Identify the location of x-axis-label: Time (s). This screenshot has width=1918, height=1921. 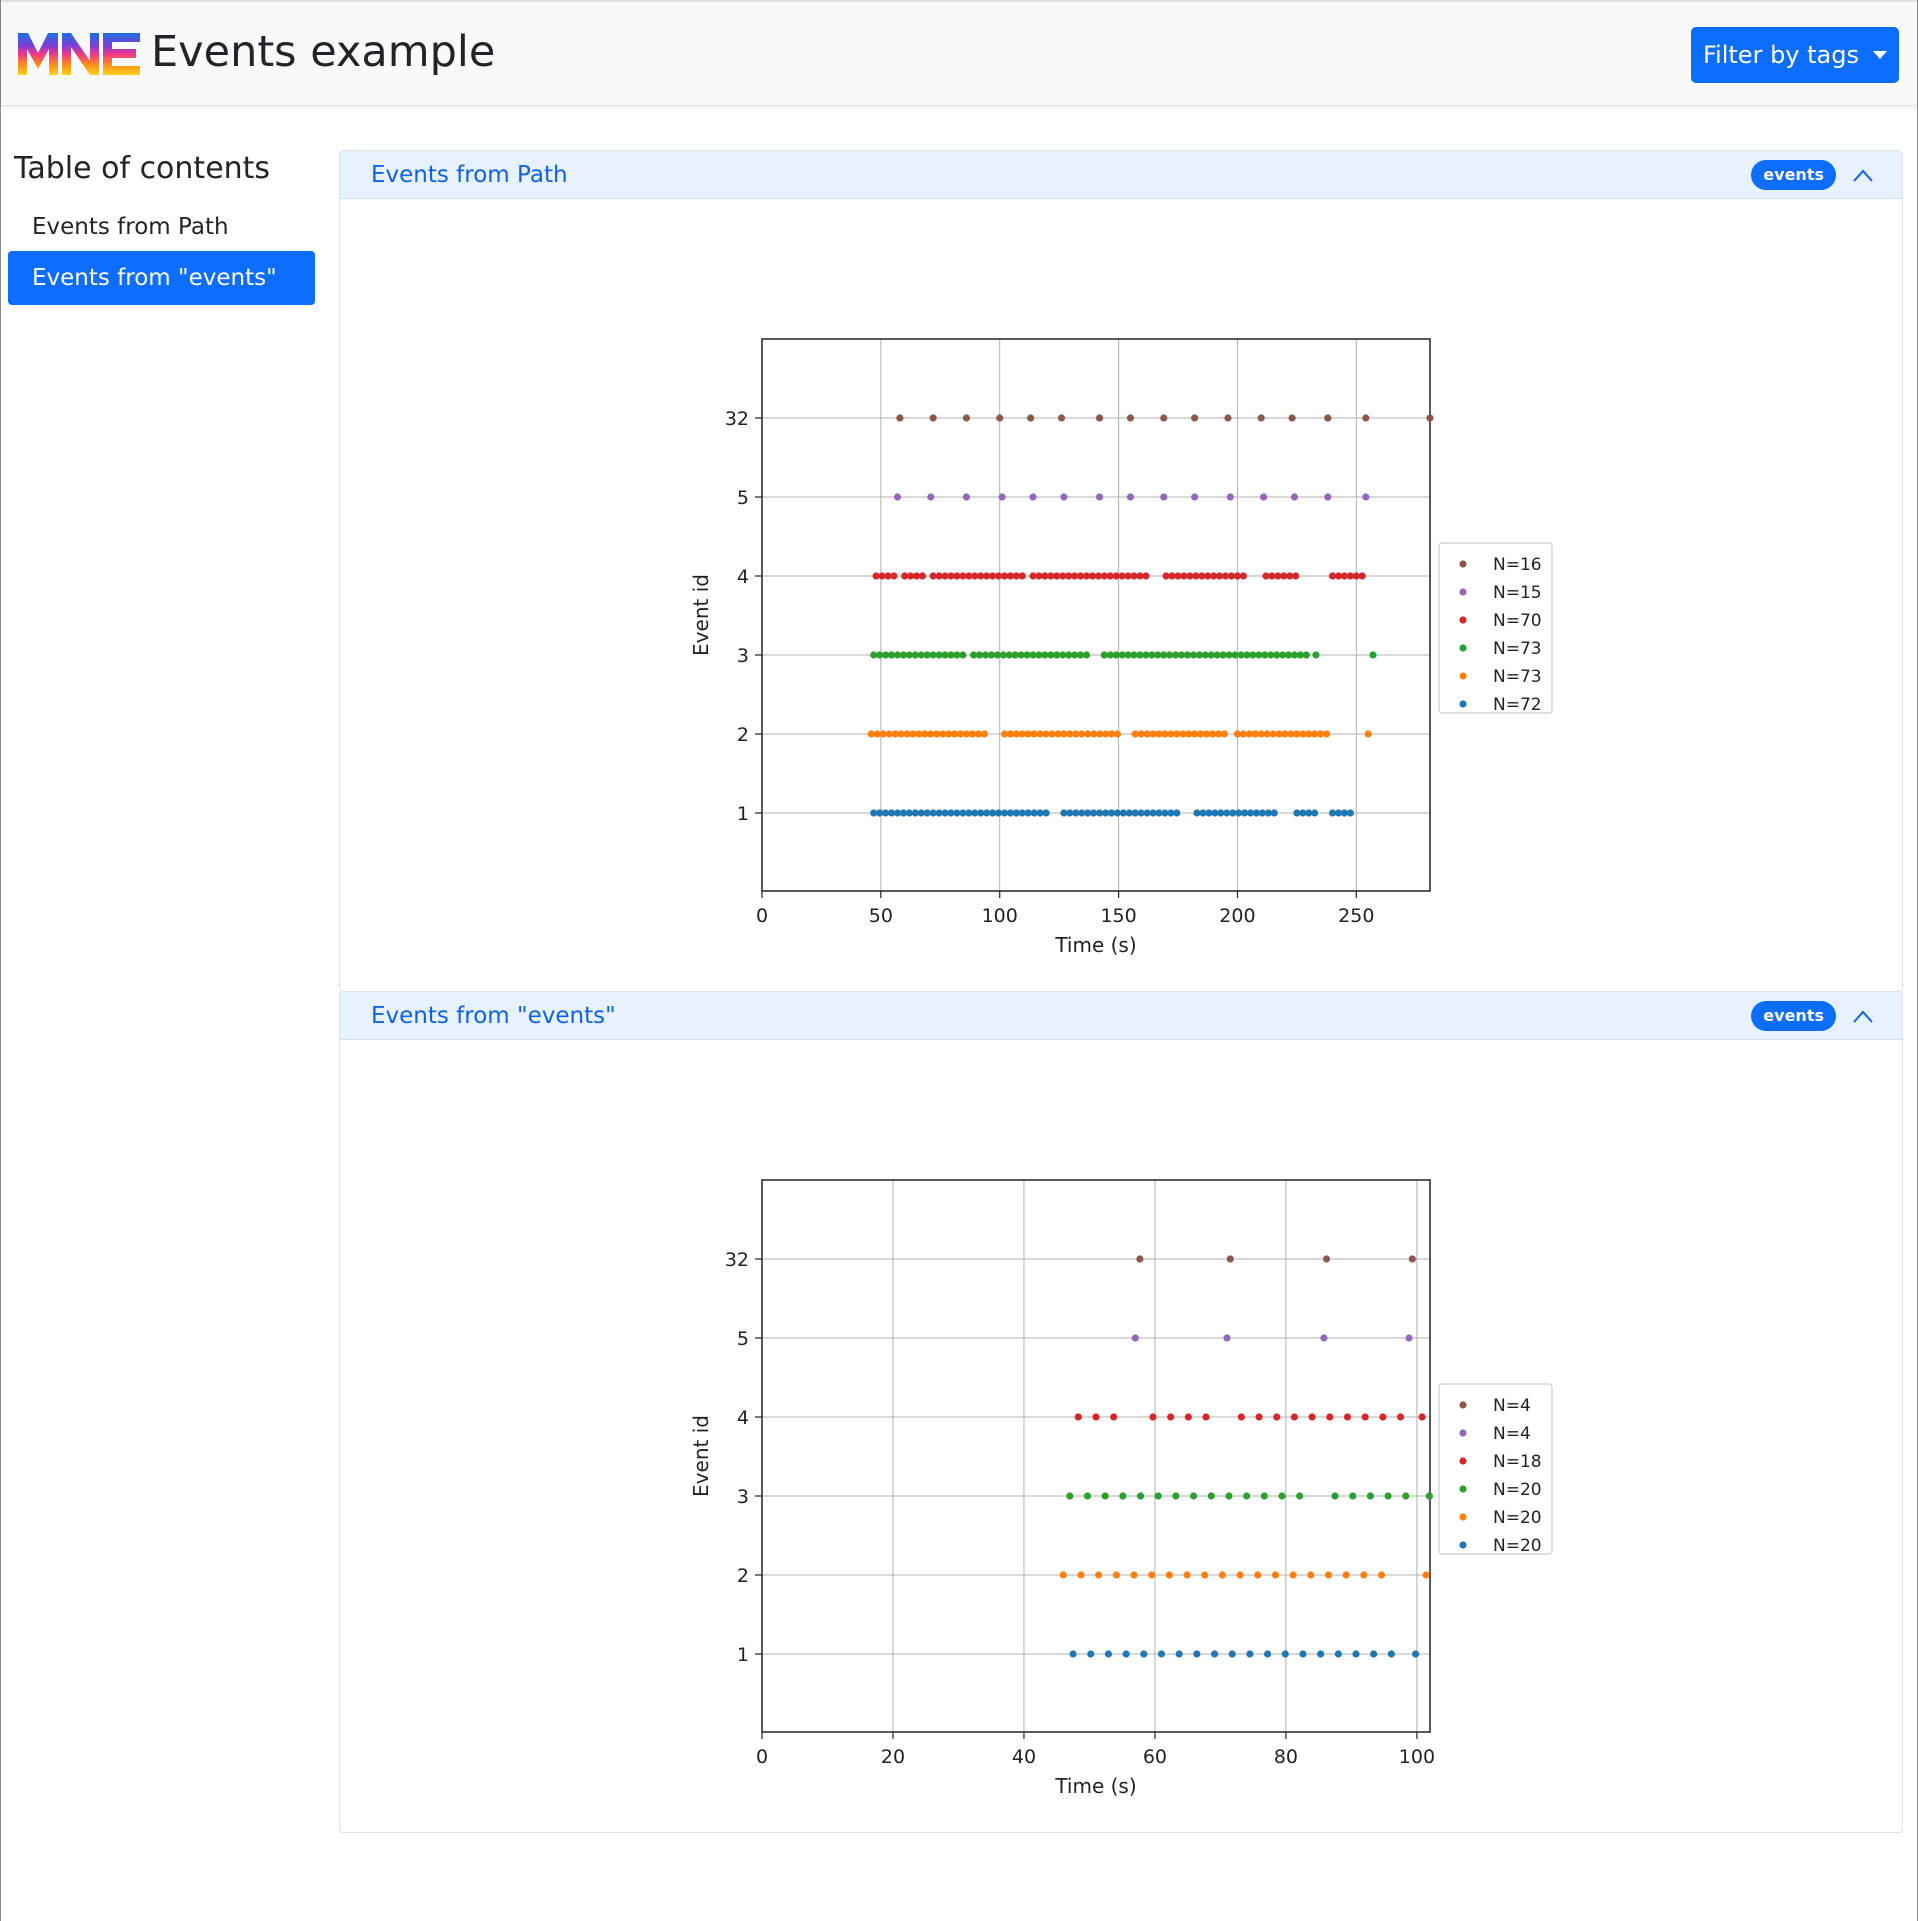
(1095, 945).